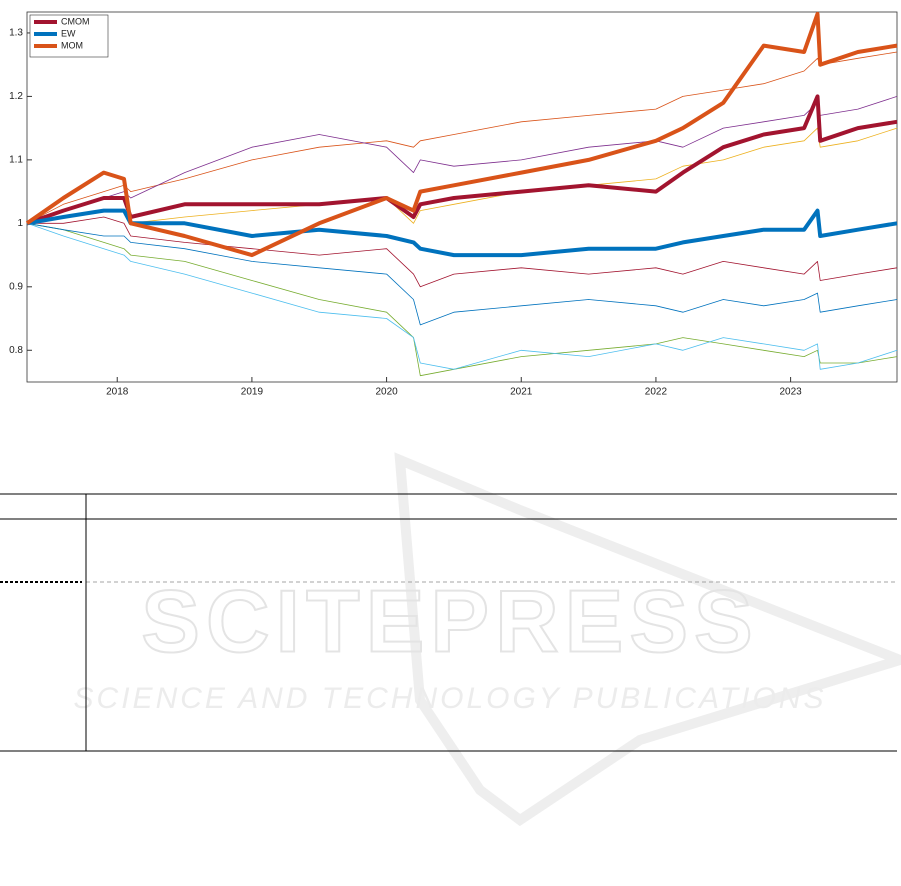  I want to click on watermark-title: SCITEPRESS, so click(449, 620).